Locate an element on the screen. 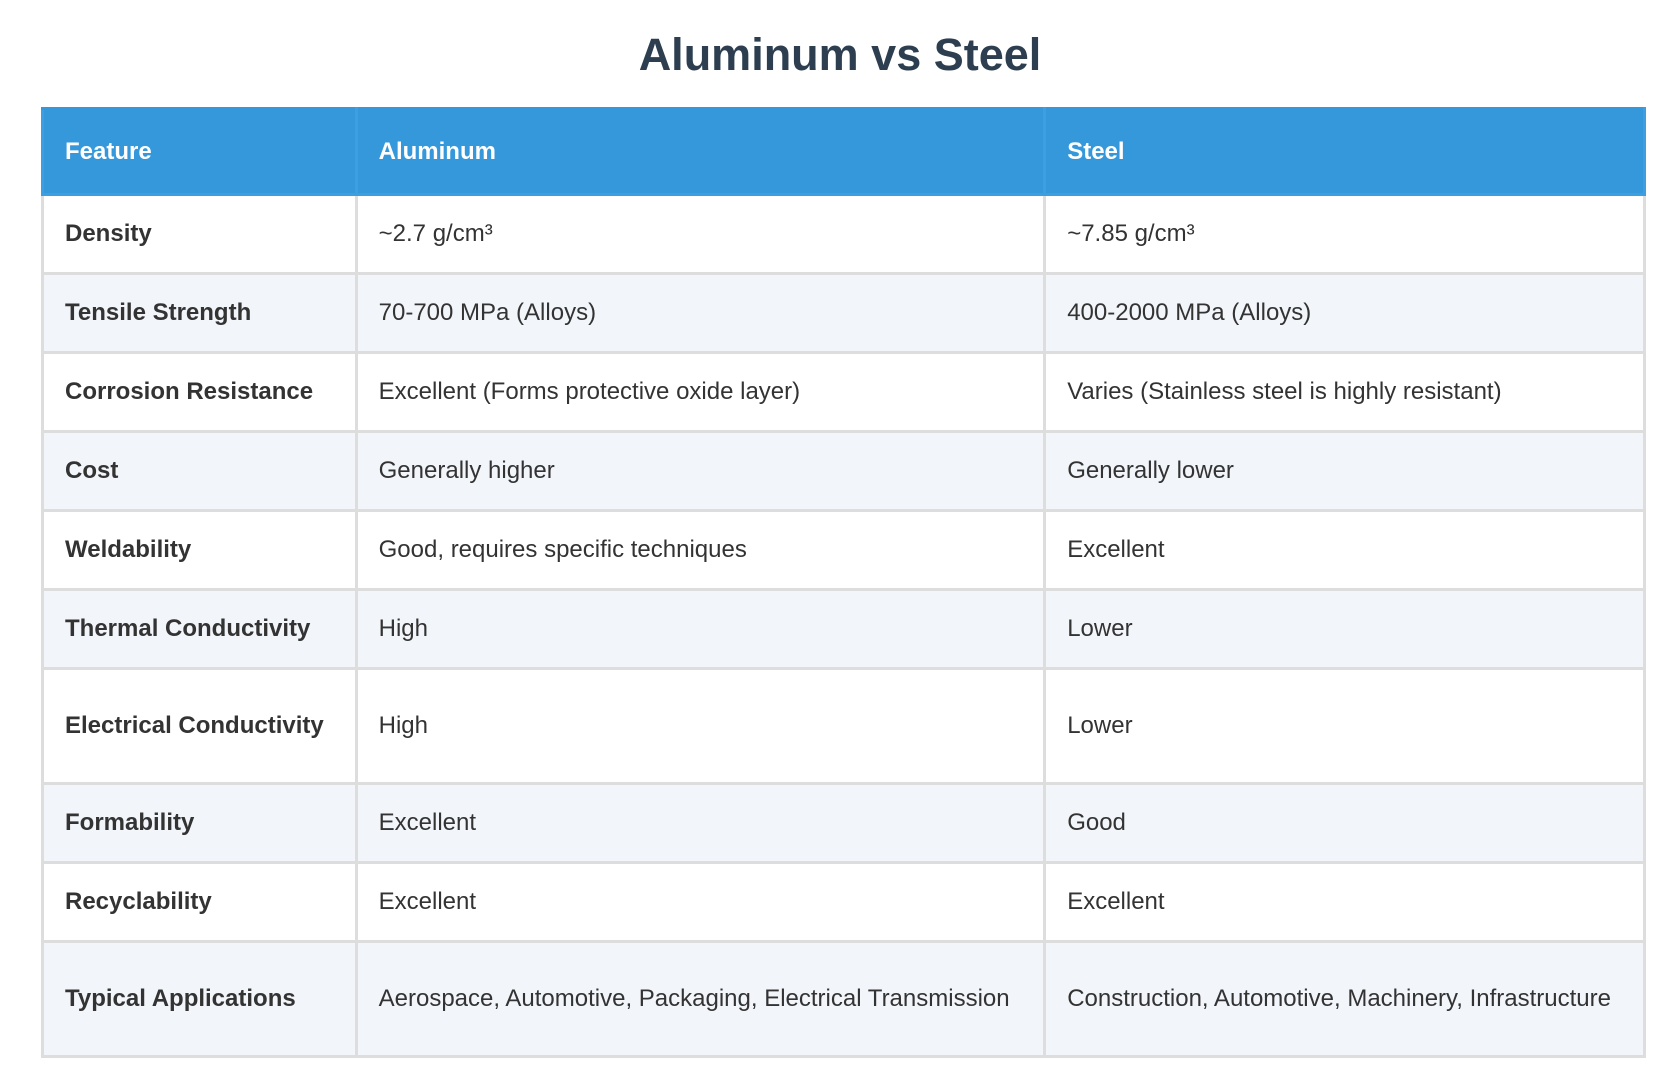 This screenshot has height=1090, width=1680. table-row: Electrical Conductivity High Lower is located at coordinates (843, 726).